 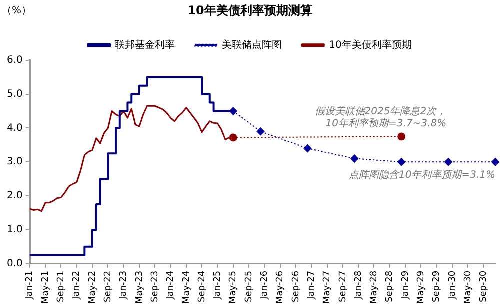 What do you see at coordinates (468, 287) in the screenshot?
I see `x-tick-label: May-30` at bounding box center [468, 287].